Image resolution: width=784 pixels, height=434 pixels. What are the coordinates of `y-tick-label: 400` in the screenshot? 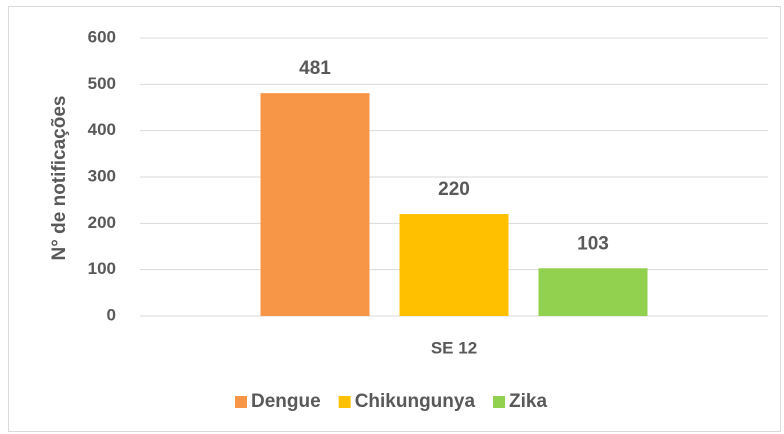 It's located at (102, 129).